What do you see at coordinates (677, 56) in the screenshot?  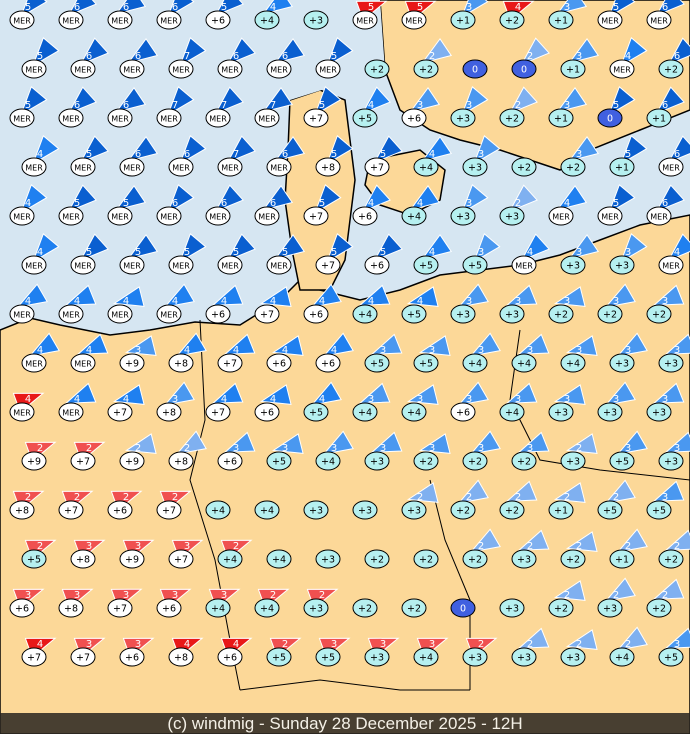 I see `wind-speed-label: 6` at bounding box center [677, 56].